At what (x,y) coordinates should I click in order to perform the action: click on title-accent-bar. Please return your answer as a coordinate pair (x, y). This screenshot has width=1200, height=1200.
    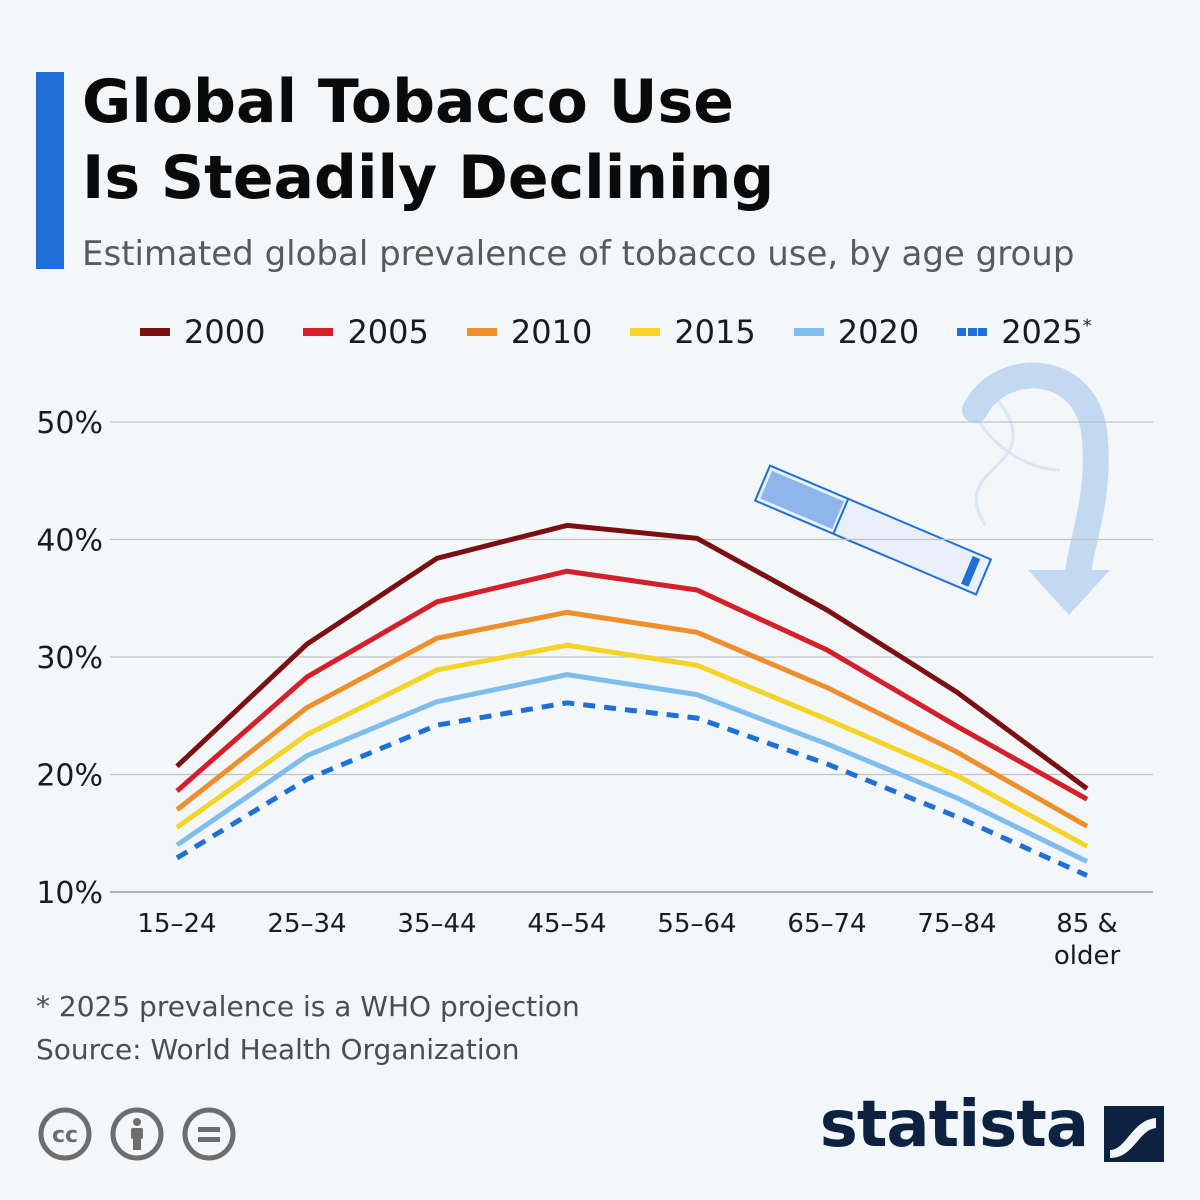
    Looking at the image, I should click on (50, 170).